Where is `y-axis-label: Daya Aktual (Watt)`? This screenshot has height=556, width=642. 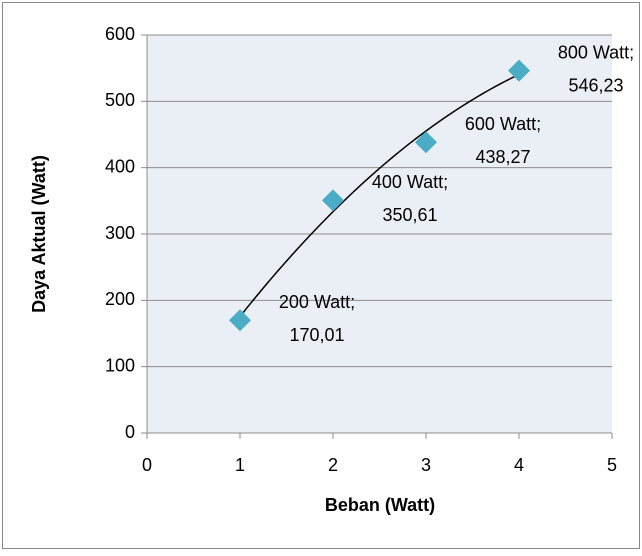 y-axis-label: Daya Aktual (Watt) is located at coordinates (39, 234).